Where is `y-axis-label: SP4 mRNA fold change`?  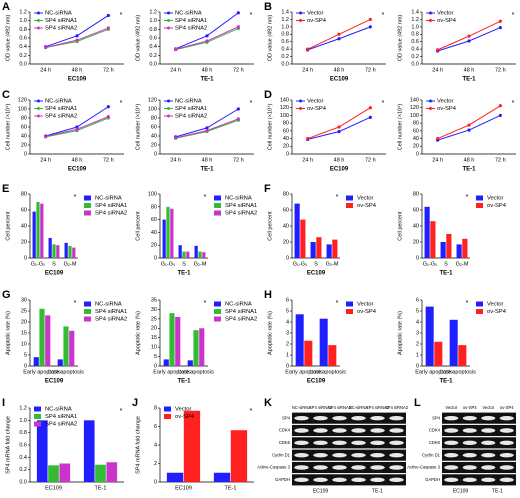
y-axis-label: SP4 mRNA fold change is located at coordinates (8, 445).